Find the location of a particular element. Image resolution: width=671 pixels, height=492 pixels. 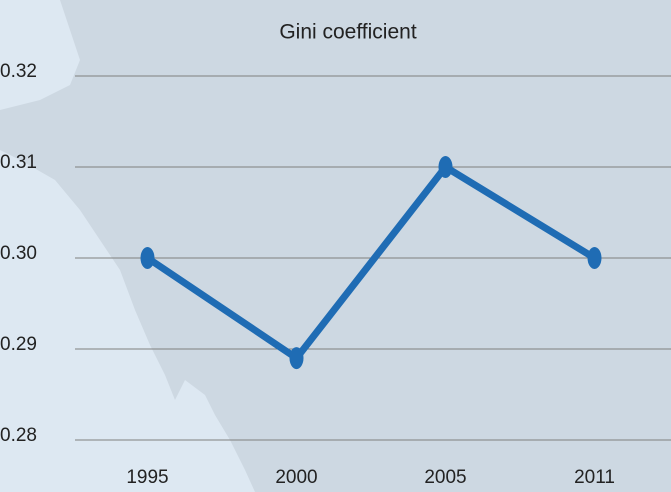

y-tick-label: 0.31 is located at coordinates (18, 162).